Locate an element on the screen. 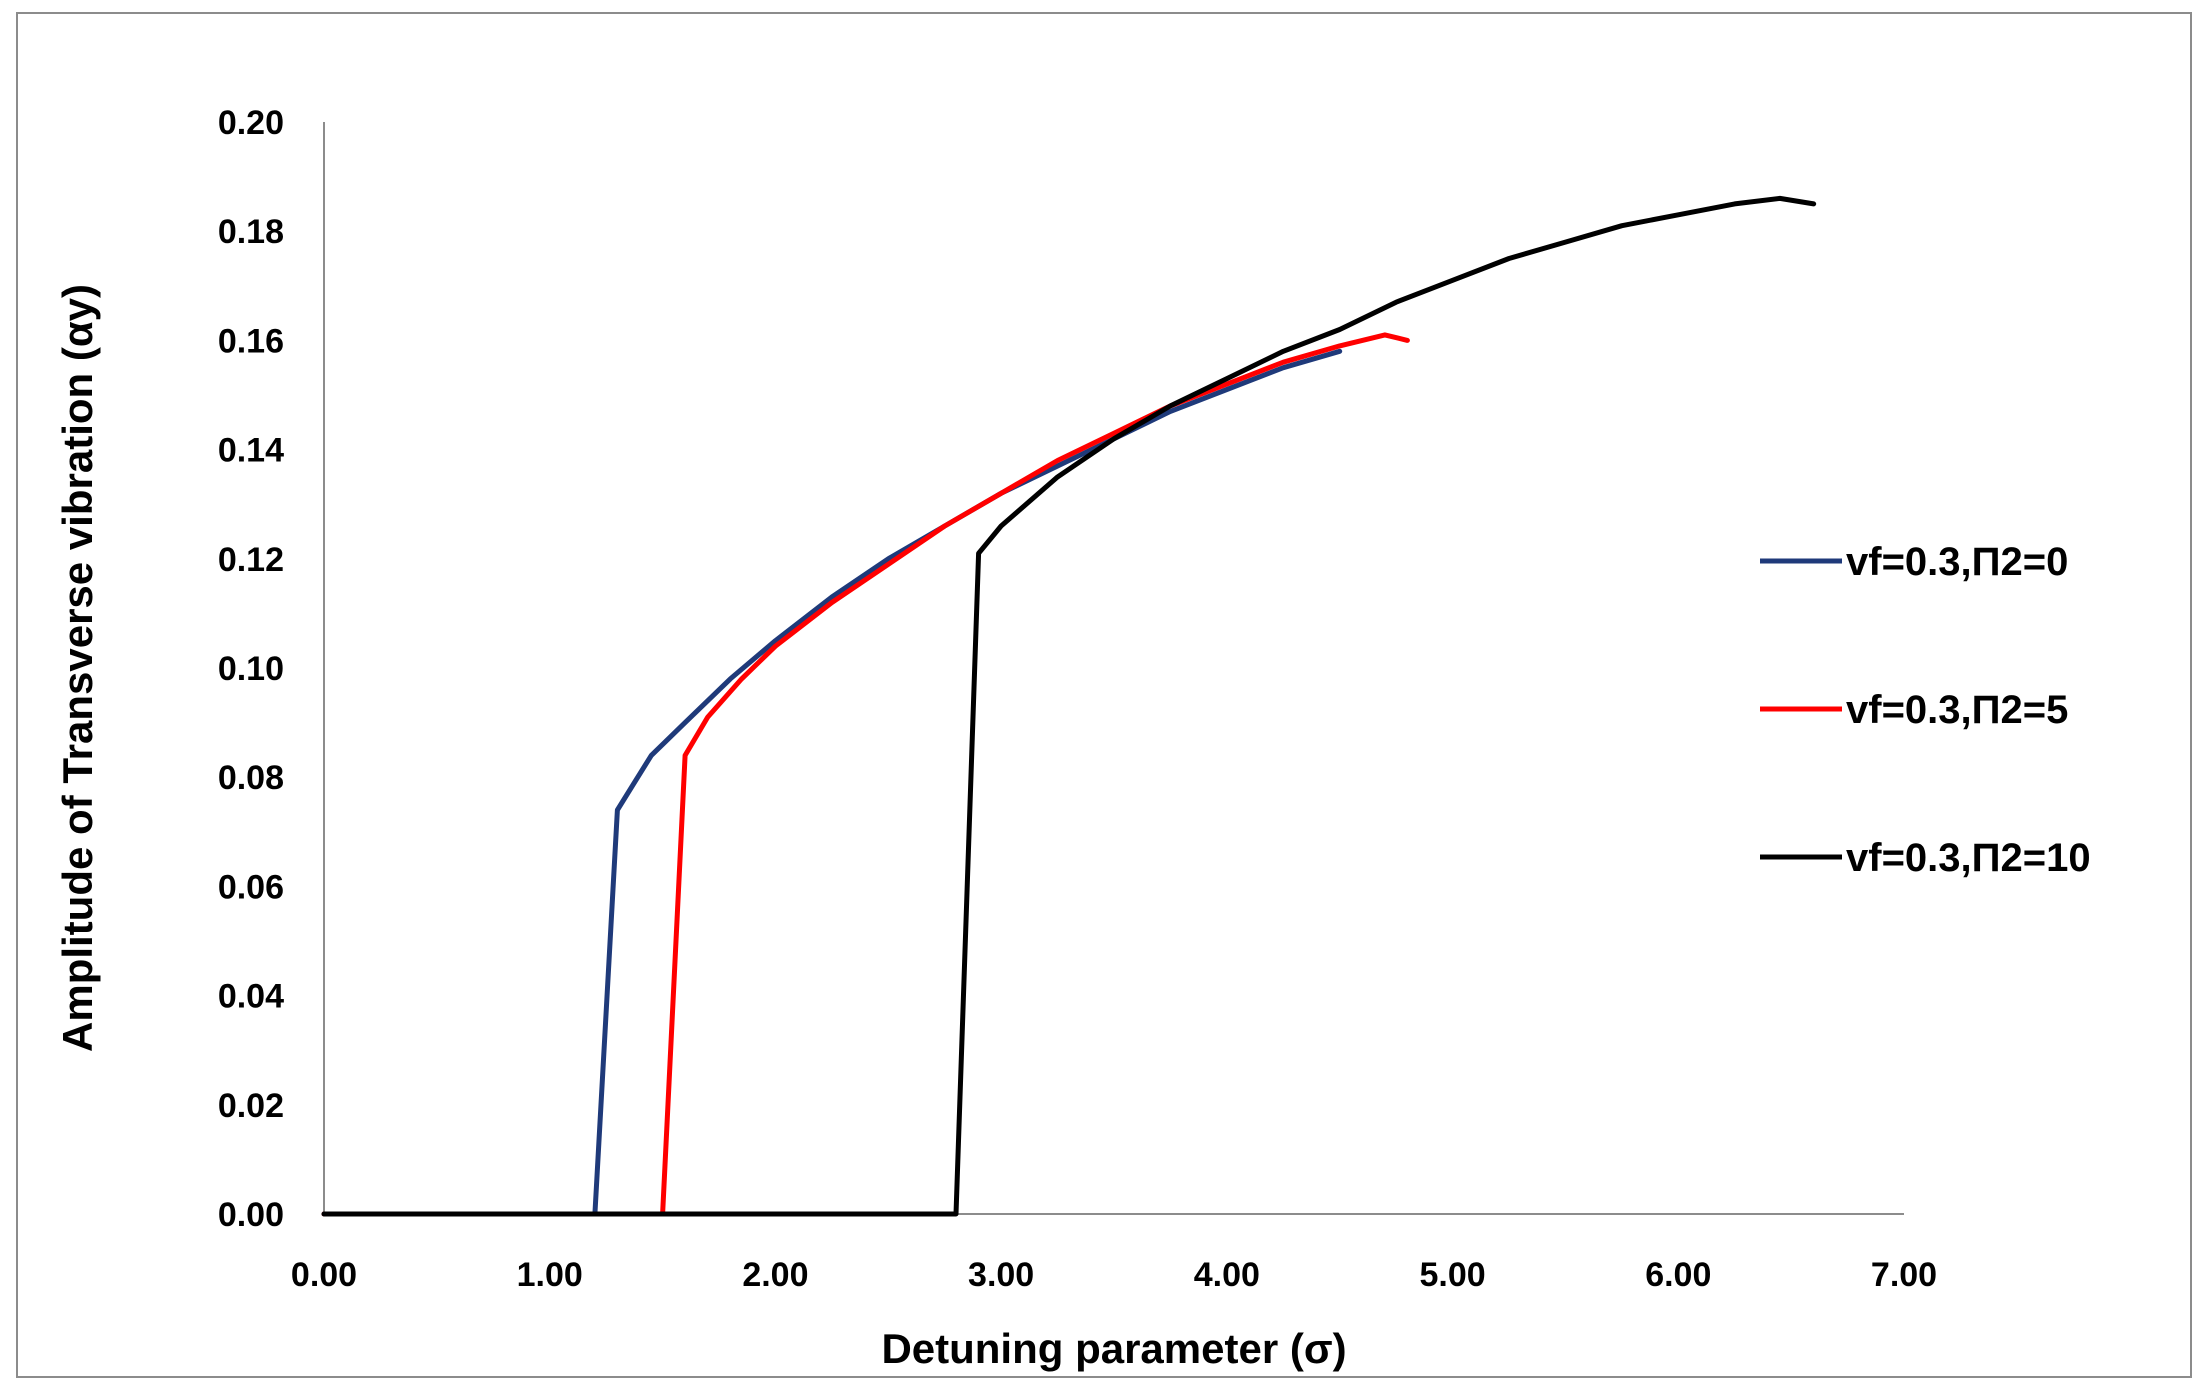  y-tick-label: 0.10 is located at coordinates (251, 669).